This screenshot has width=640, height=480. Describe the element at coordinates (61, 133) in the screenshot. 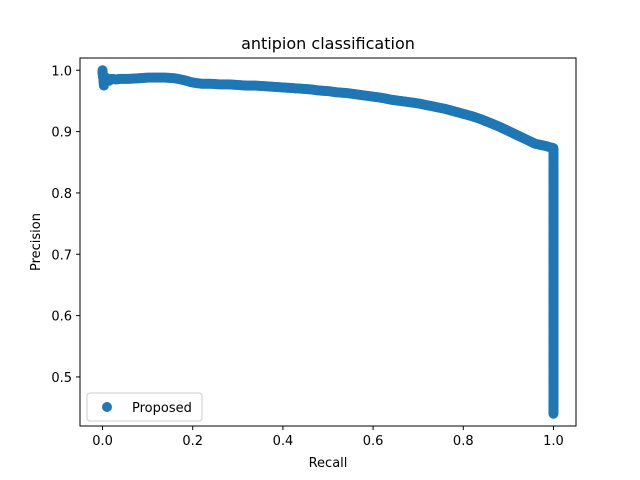

I see `y-tick-label: 0.9` at that location.